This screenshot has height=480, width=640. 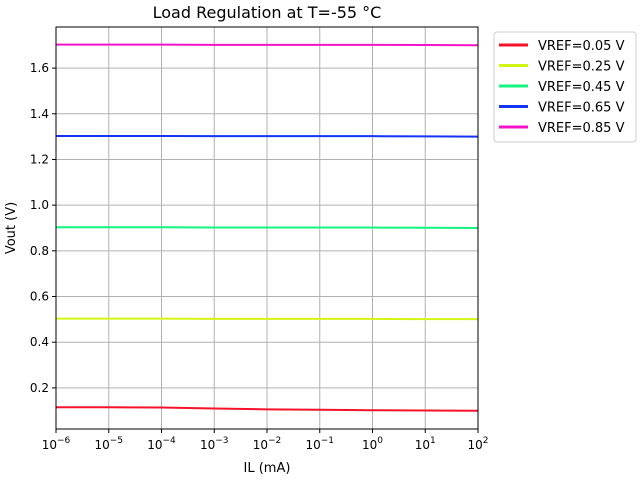 I want to click on x-tick-label: 10⁻⁴, so click(x=161, y=444).